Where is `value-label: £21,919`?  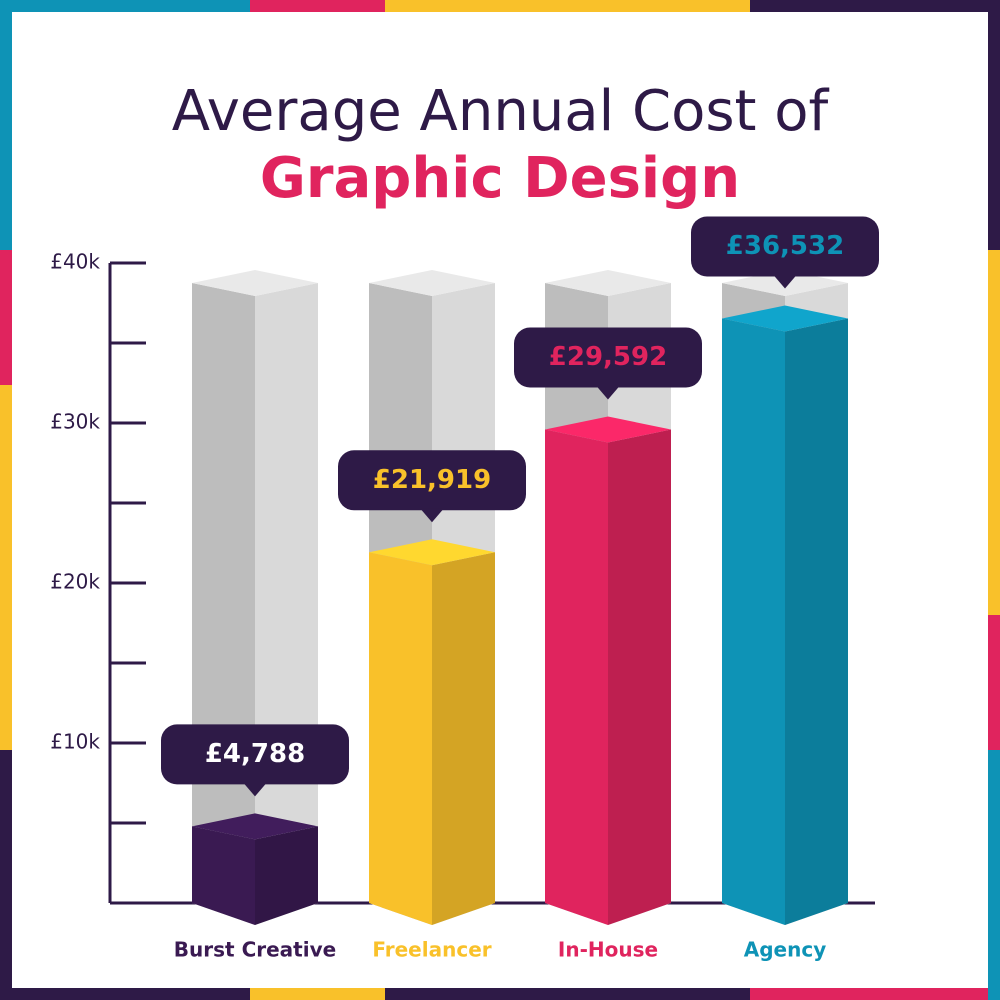
value-label: £21,919 is located at coordinates (432, 480).